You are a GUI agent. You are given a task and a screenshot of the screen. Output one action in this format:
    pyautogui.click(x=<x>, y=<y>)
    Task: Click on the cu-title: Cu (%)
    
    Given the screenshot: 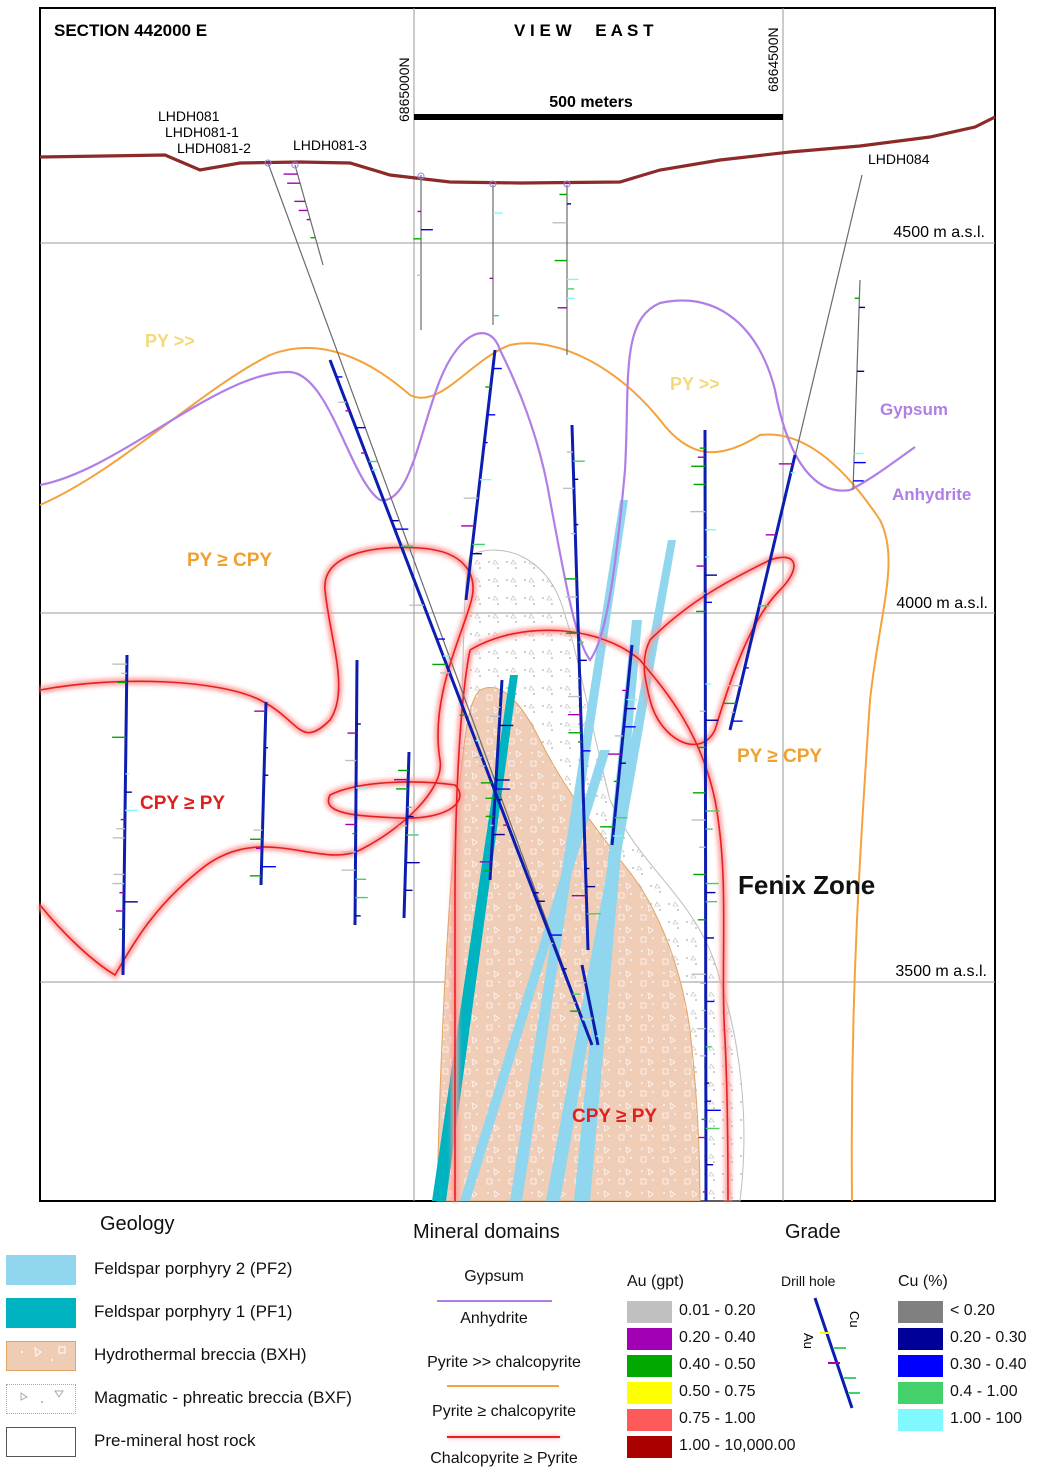 What is the action you would take?
    pyautogui.click(x=923, y=1281)
    